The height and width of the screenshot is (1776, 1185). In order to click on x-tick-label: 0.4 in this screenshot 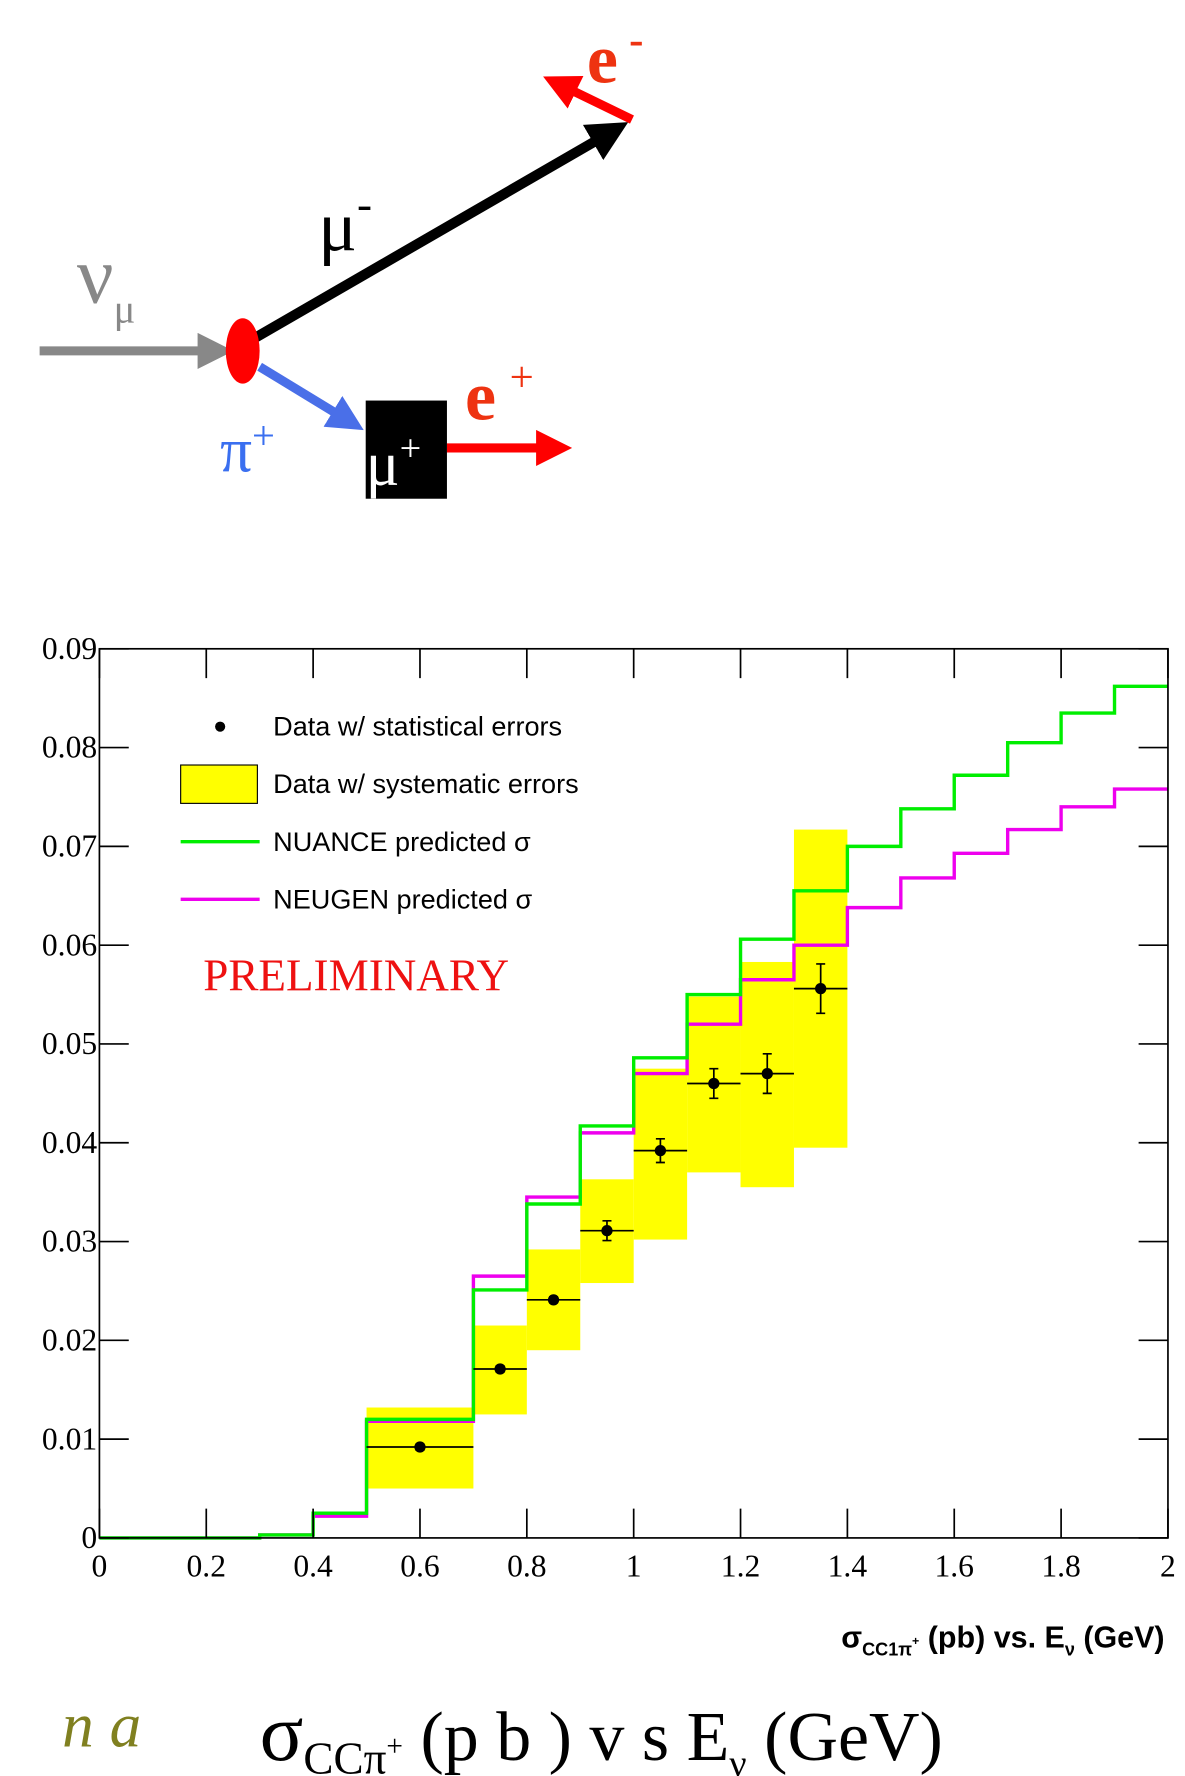, I will do `click(313, 1565)`.